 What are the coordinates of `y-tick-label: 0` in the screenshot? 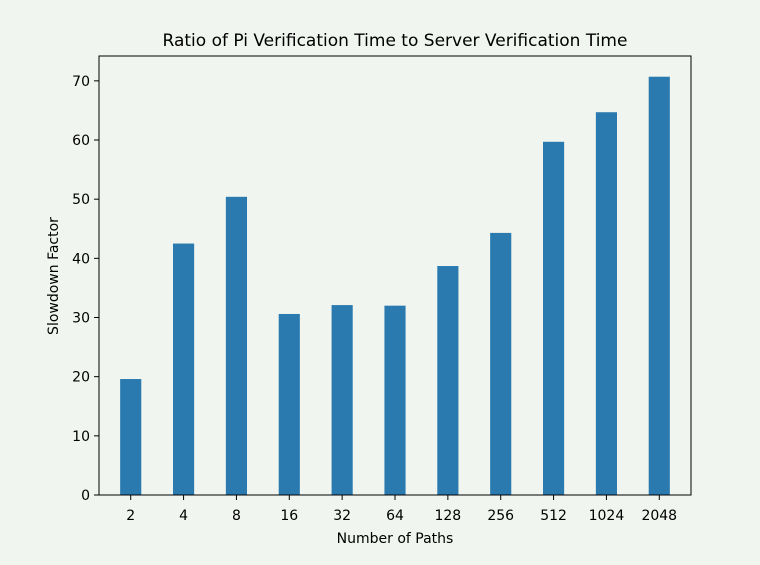 It's located at (85, 496).